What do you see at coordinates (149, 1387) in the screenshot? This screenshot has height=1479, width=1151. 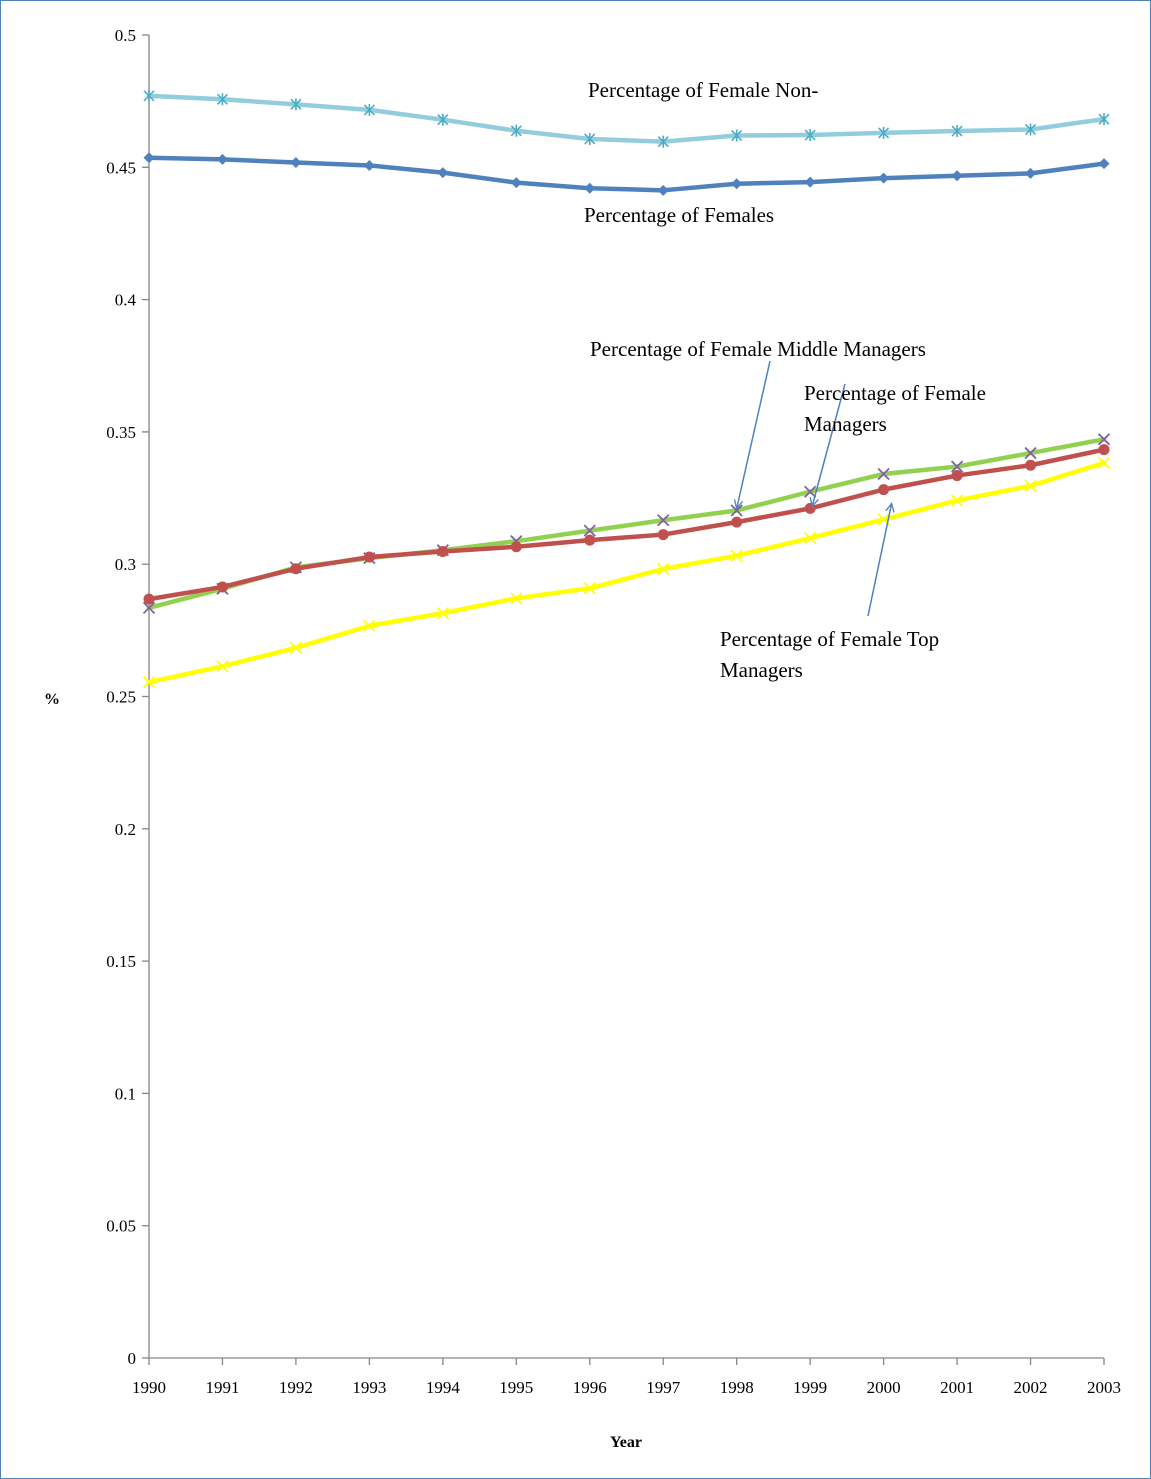 I see `x-tick-label: 1990` at bounding box center [149, 1387].